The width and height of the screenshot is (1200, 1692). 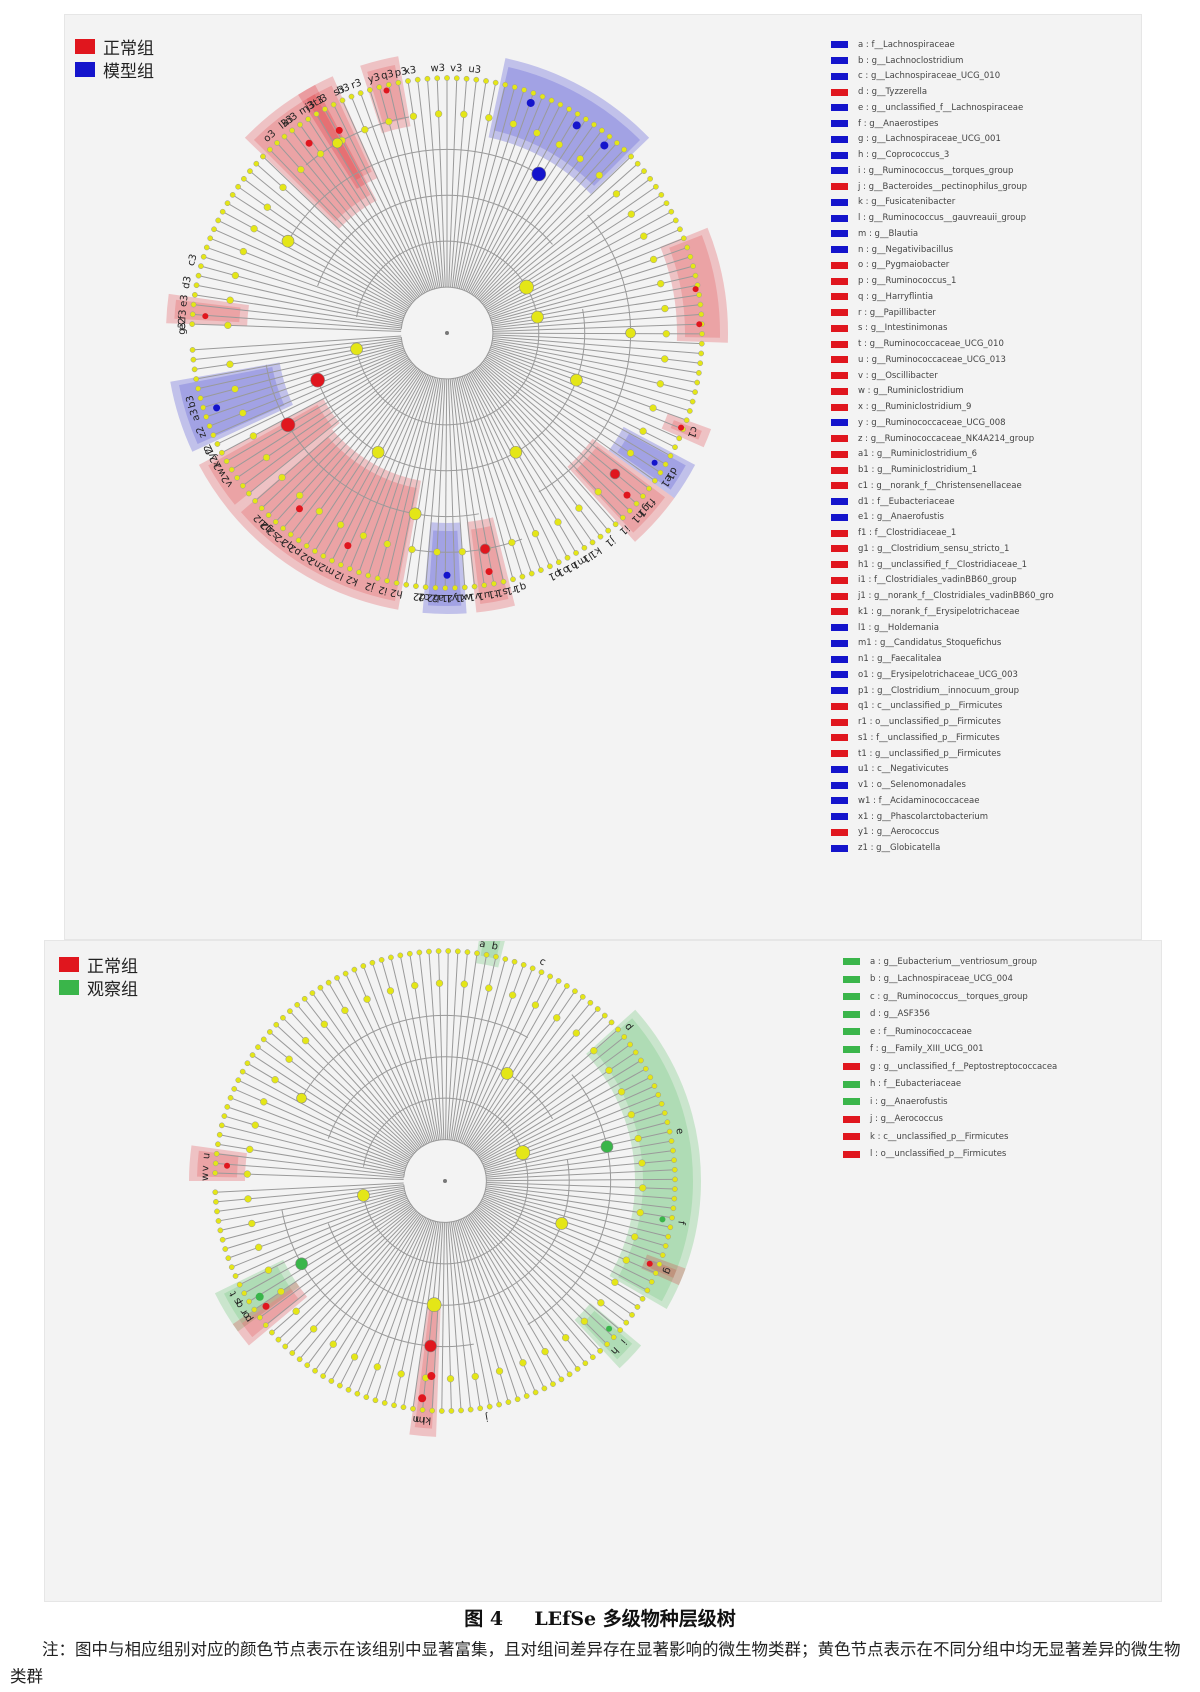 I want to click on clade-legend-item: o : g__Pygmaiobacter, so click(x=942, y=266).